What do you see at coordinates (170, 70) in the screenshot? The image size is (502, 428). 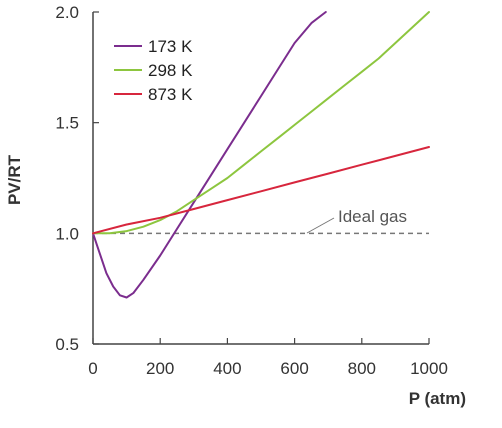 I see `legend-label-298k: 298 K` at bounding box center [170, 70].